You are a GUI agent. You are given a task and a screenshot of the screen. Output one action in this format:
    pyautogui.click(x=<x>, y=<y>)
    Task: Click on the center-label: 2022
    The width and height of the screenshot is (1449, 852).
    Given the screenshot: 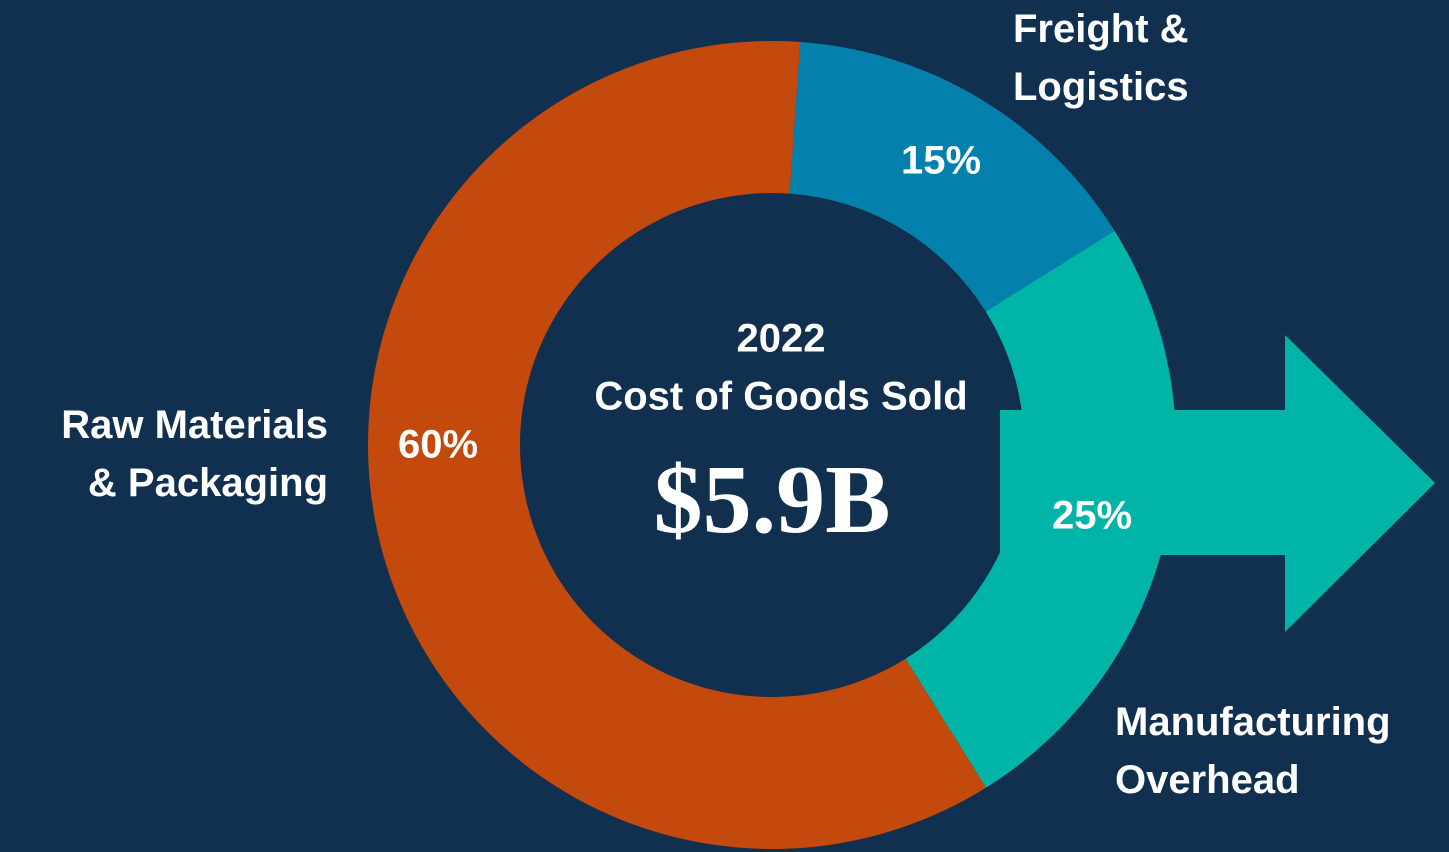 What is the action you would take?
    pyautogui.click(x=781, y=339)
    